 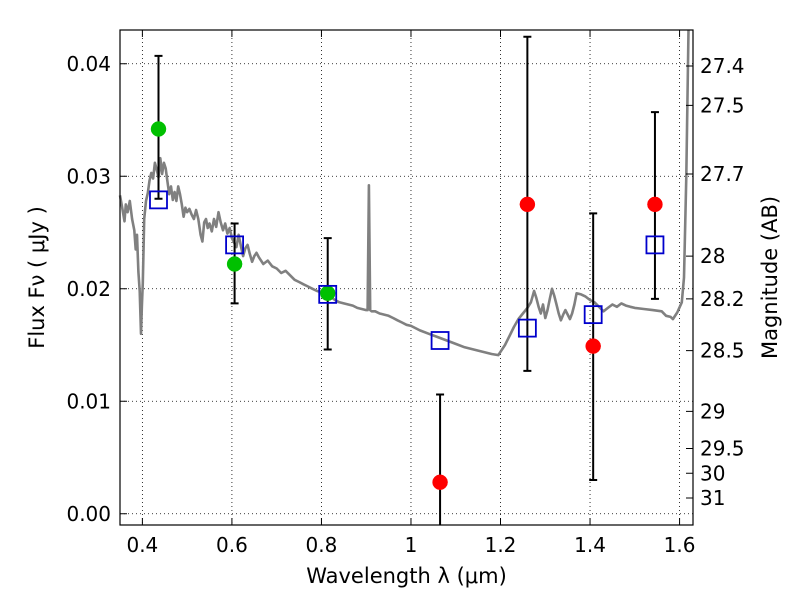 I want to click on y2-tick-label: 27.4, so click(x=722, y=66).